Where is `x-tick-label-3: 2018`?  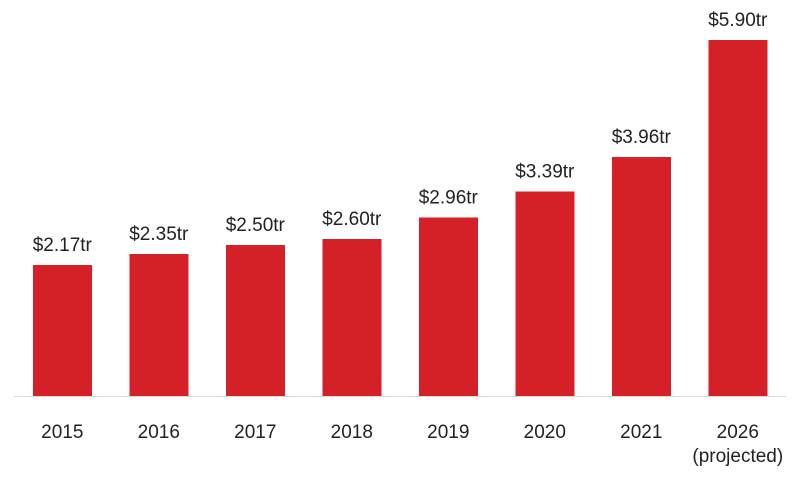 x-tick-label-3: 2018 is located at coordinates (352, 432).